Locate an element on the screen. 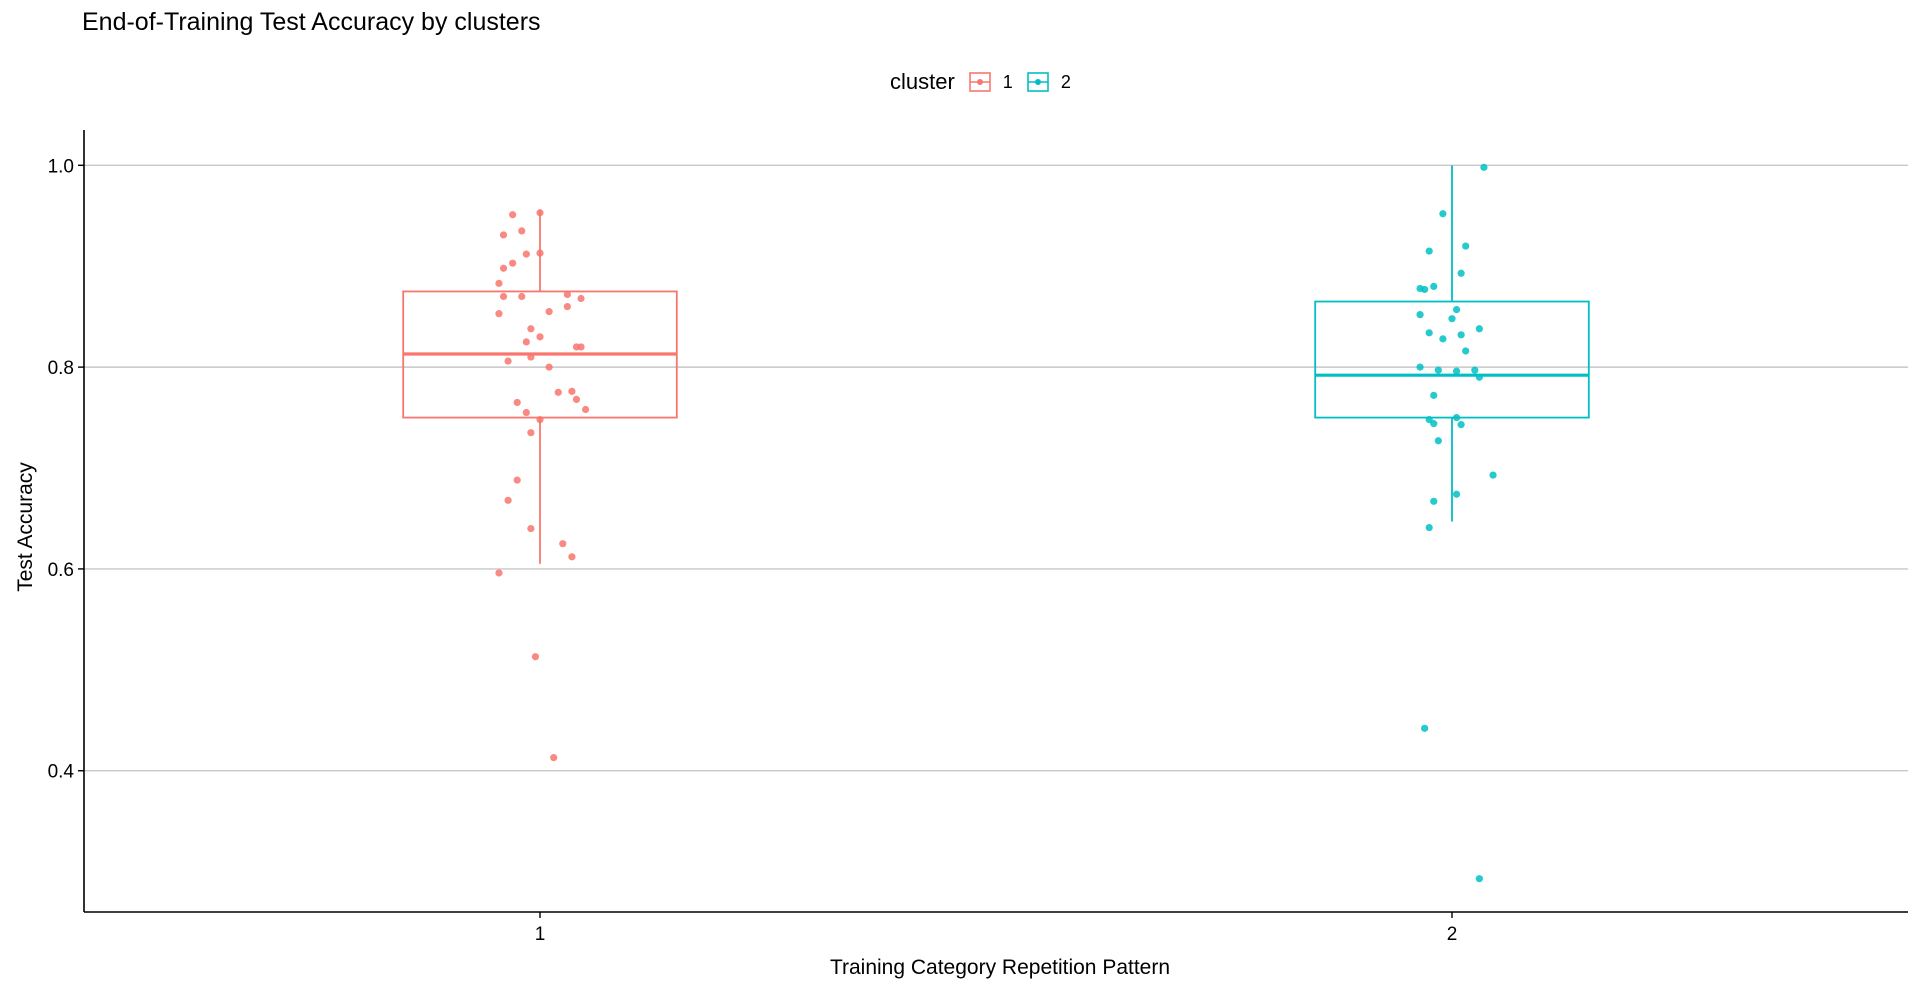 Image resolution: width=1920 pixels, height=987 pixels. x-tick-label-1: 2 is located at coordinates (1452, 934).